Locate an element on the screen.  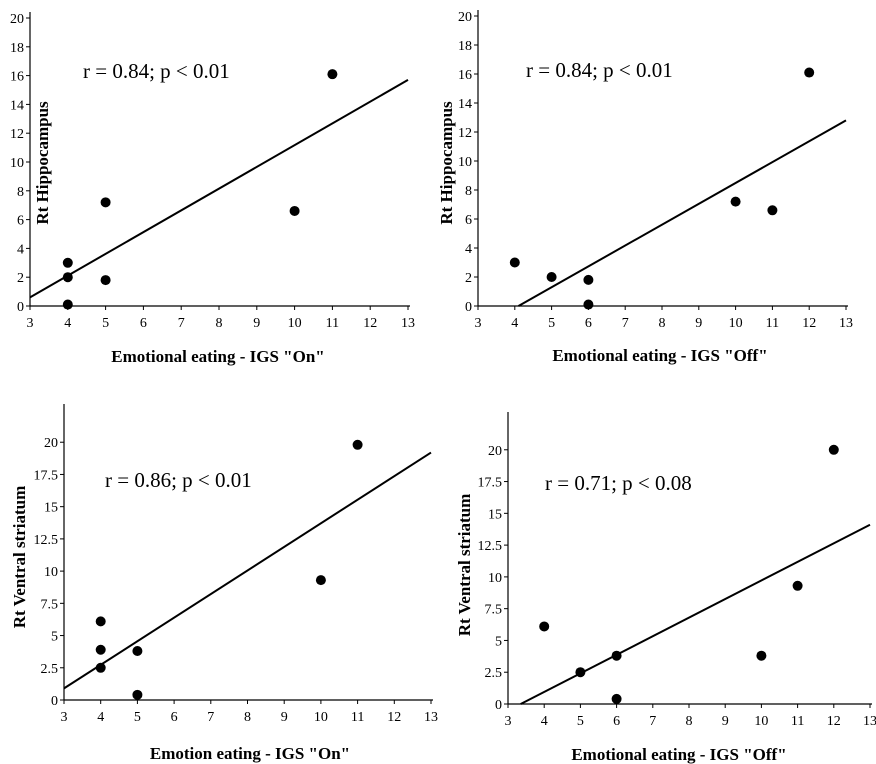
y-tick-label: 2.5 is located at coordinates (494, 673).